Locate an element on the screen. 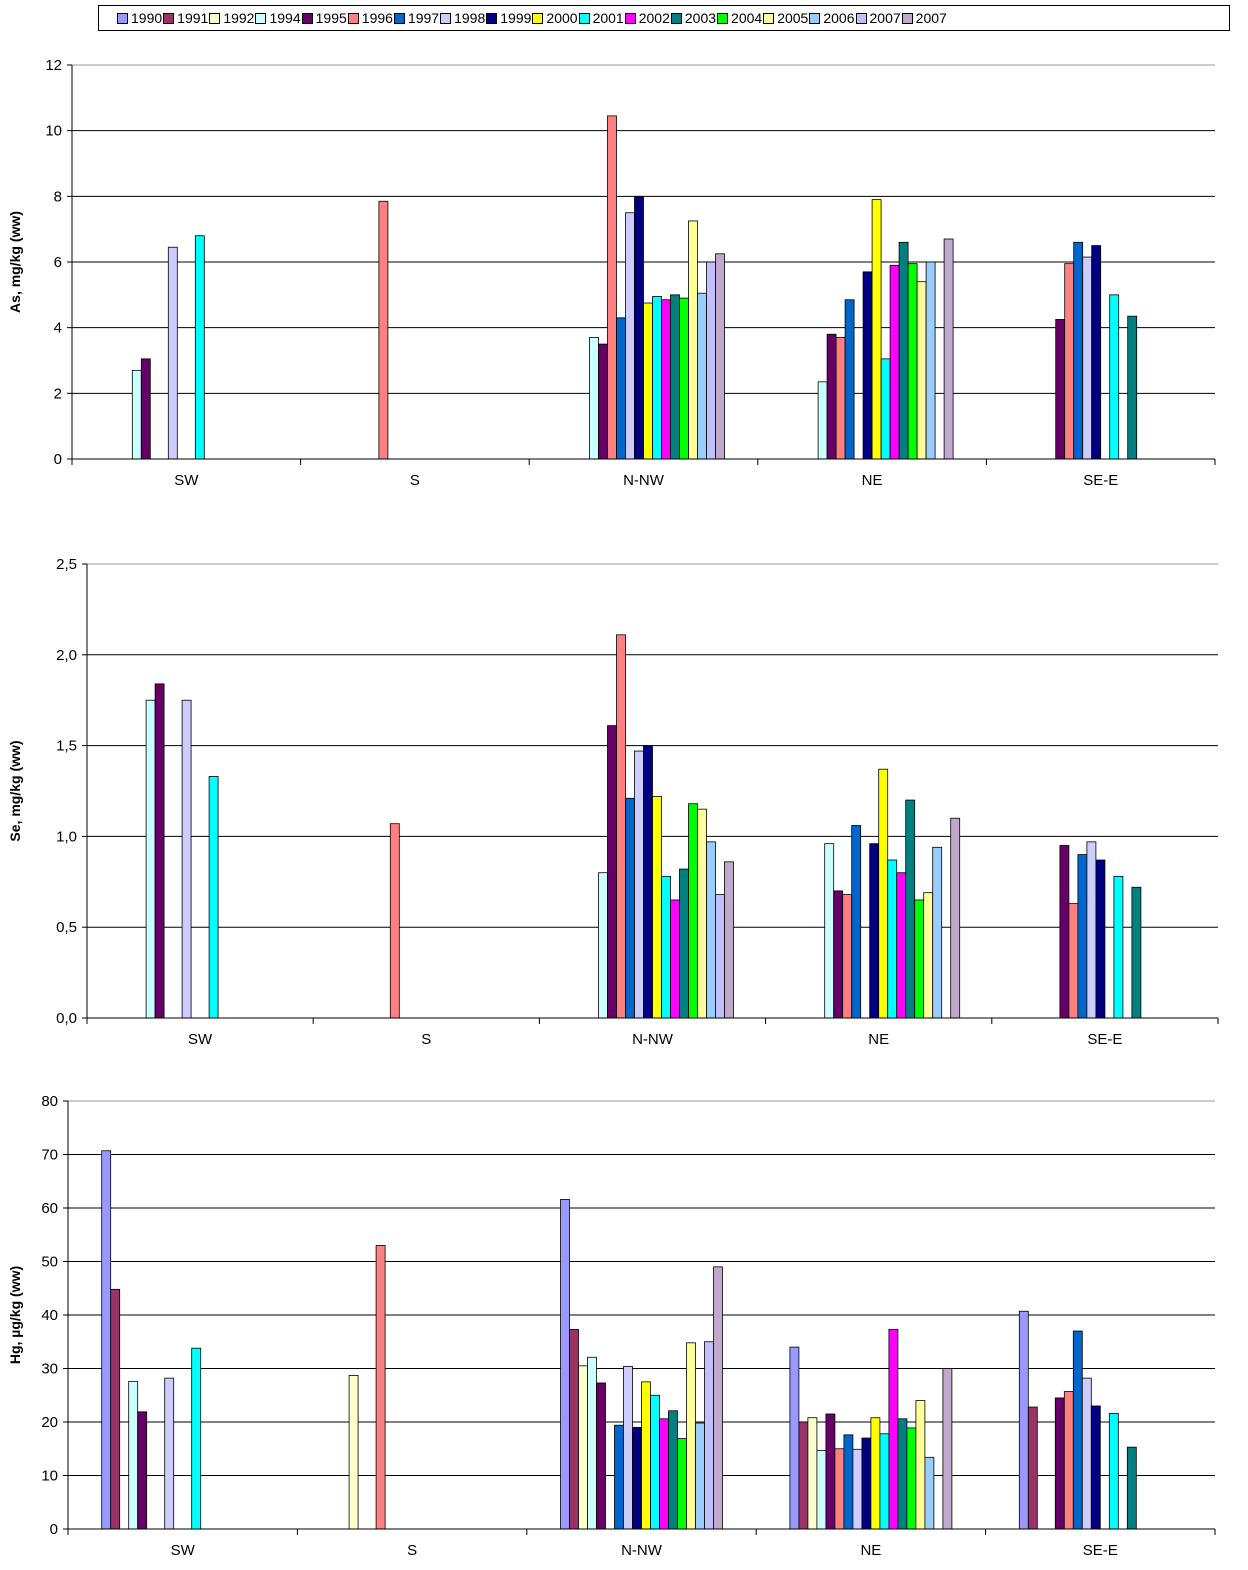 The width and height of the screenshot is (1248, 1570). legend-item: 1994 is located at coordinates (278, 18).